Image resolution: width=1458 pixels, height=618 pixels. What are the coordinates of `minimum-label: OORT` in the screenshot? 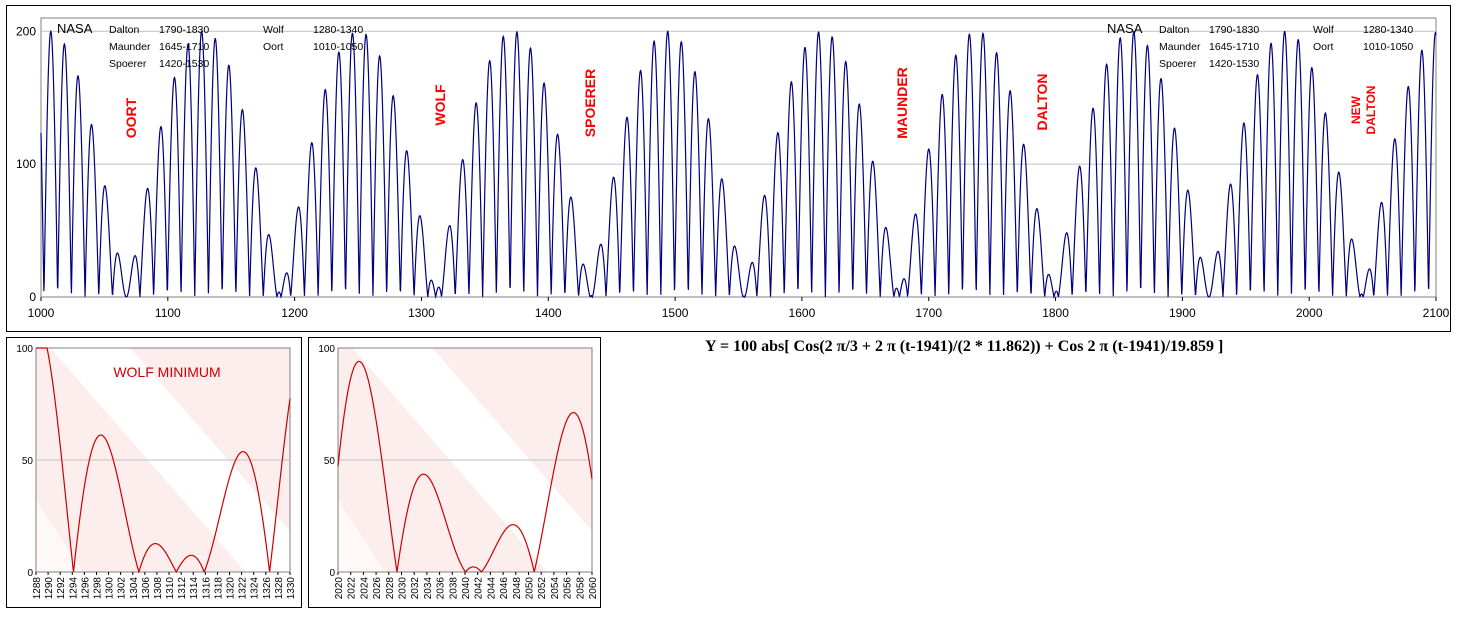 It's located at (131, 117).